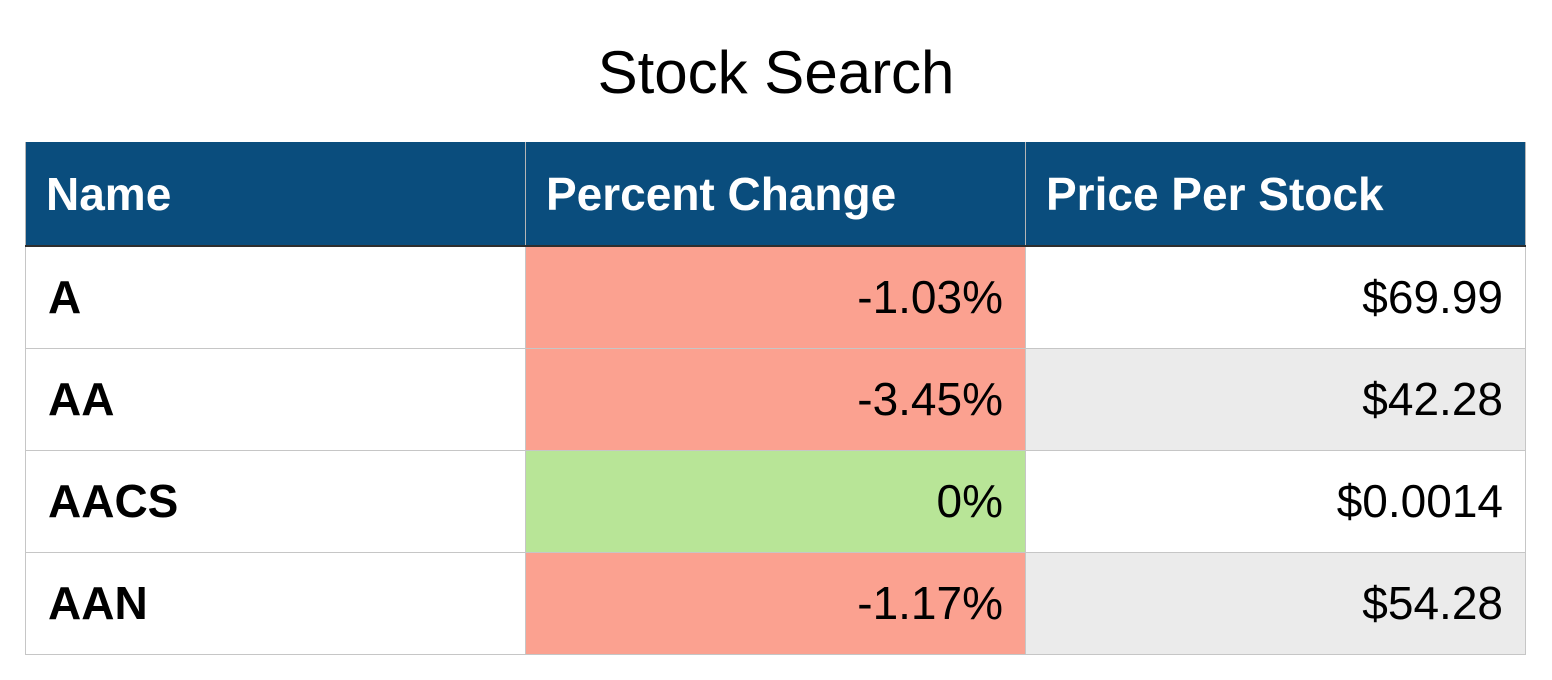 Image resolution: width=1552 pixels, height=680 pixels. What do you see at coordinates (1275, 603) in the screenshot?
I see `price-cell: $54.28` at bounding box center [1275, 603].